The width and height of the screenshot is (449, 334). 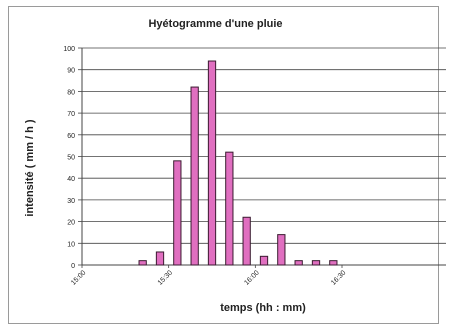 I want to click on y-tick-label: 80, so click(x=71, y=92).